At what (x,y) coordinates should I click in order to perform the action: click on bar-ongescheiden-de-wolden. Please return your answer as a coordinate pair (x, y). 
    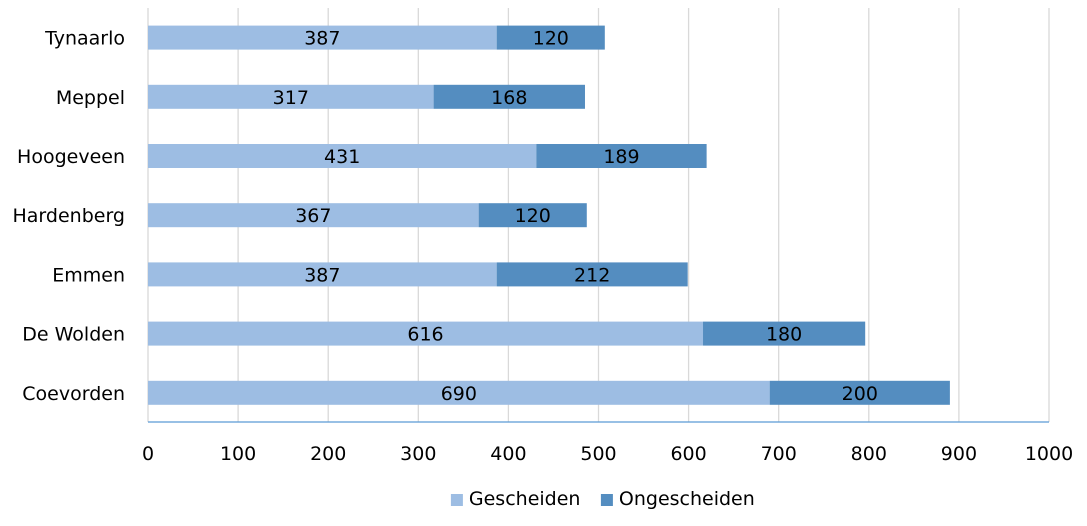
    Looking at the image, I should click on (784, 333).